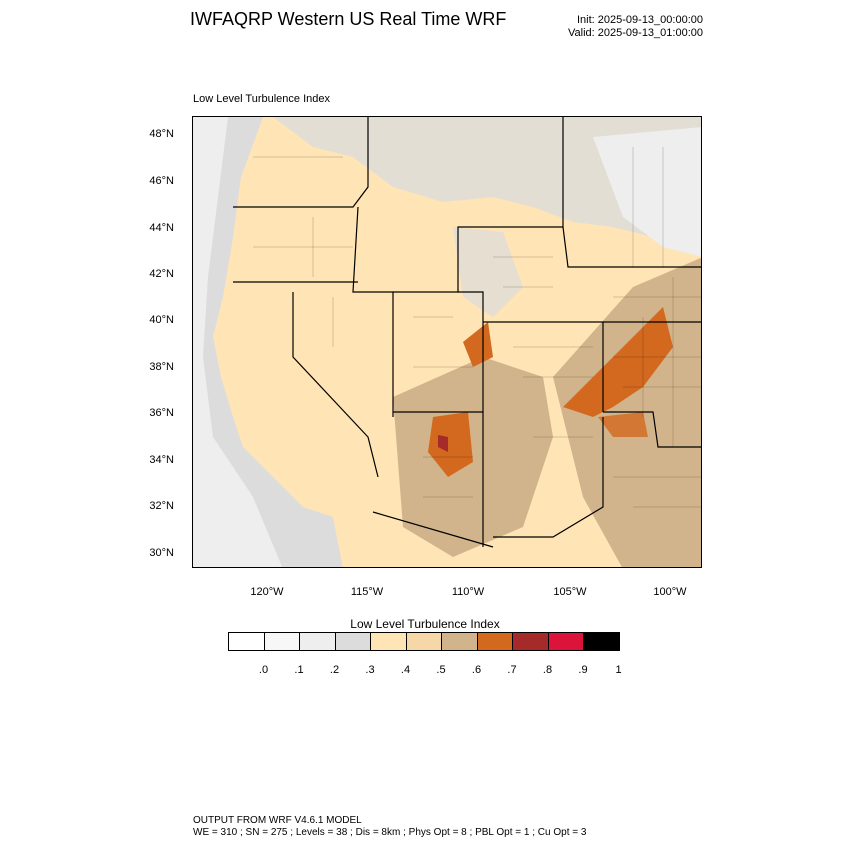  I want to click on colorbar-tick-label: 1, so click(618, 670).